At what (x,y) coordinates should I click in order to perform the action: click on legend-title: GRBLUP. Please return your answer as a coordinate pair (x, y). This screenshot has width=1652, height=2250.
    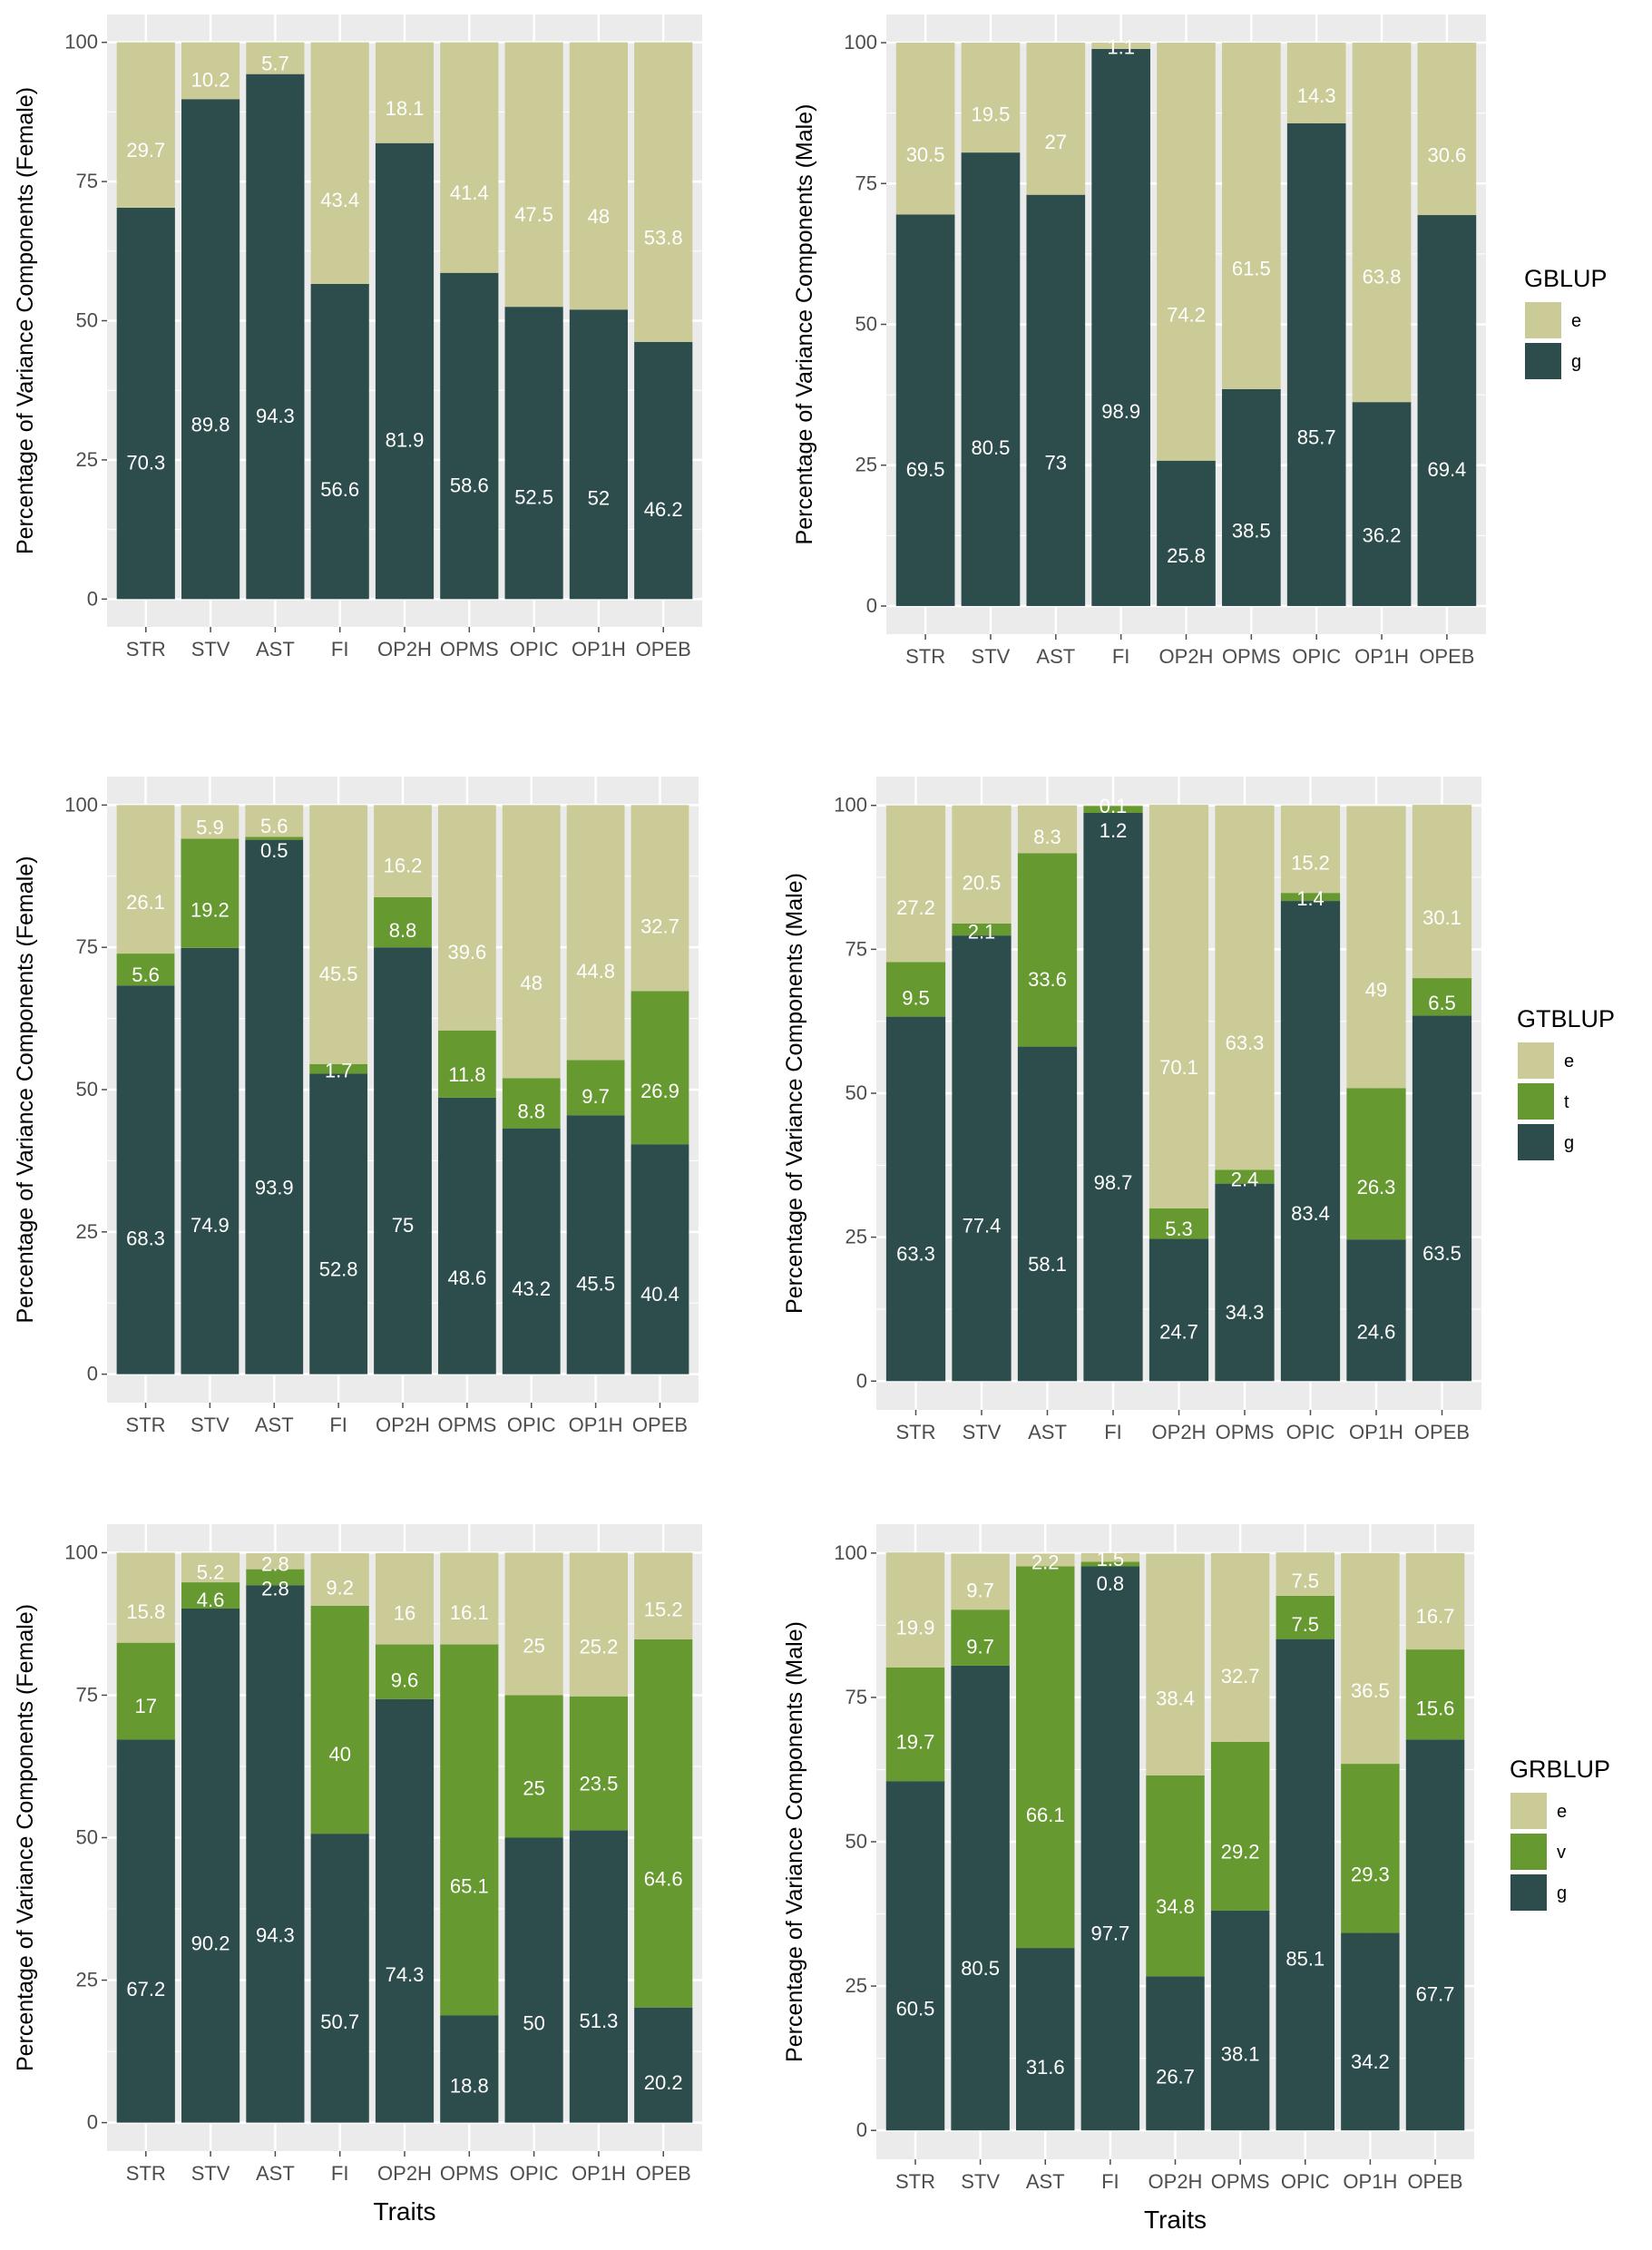
    Looking at the image, I should click on (1560, 1769).